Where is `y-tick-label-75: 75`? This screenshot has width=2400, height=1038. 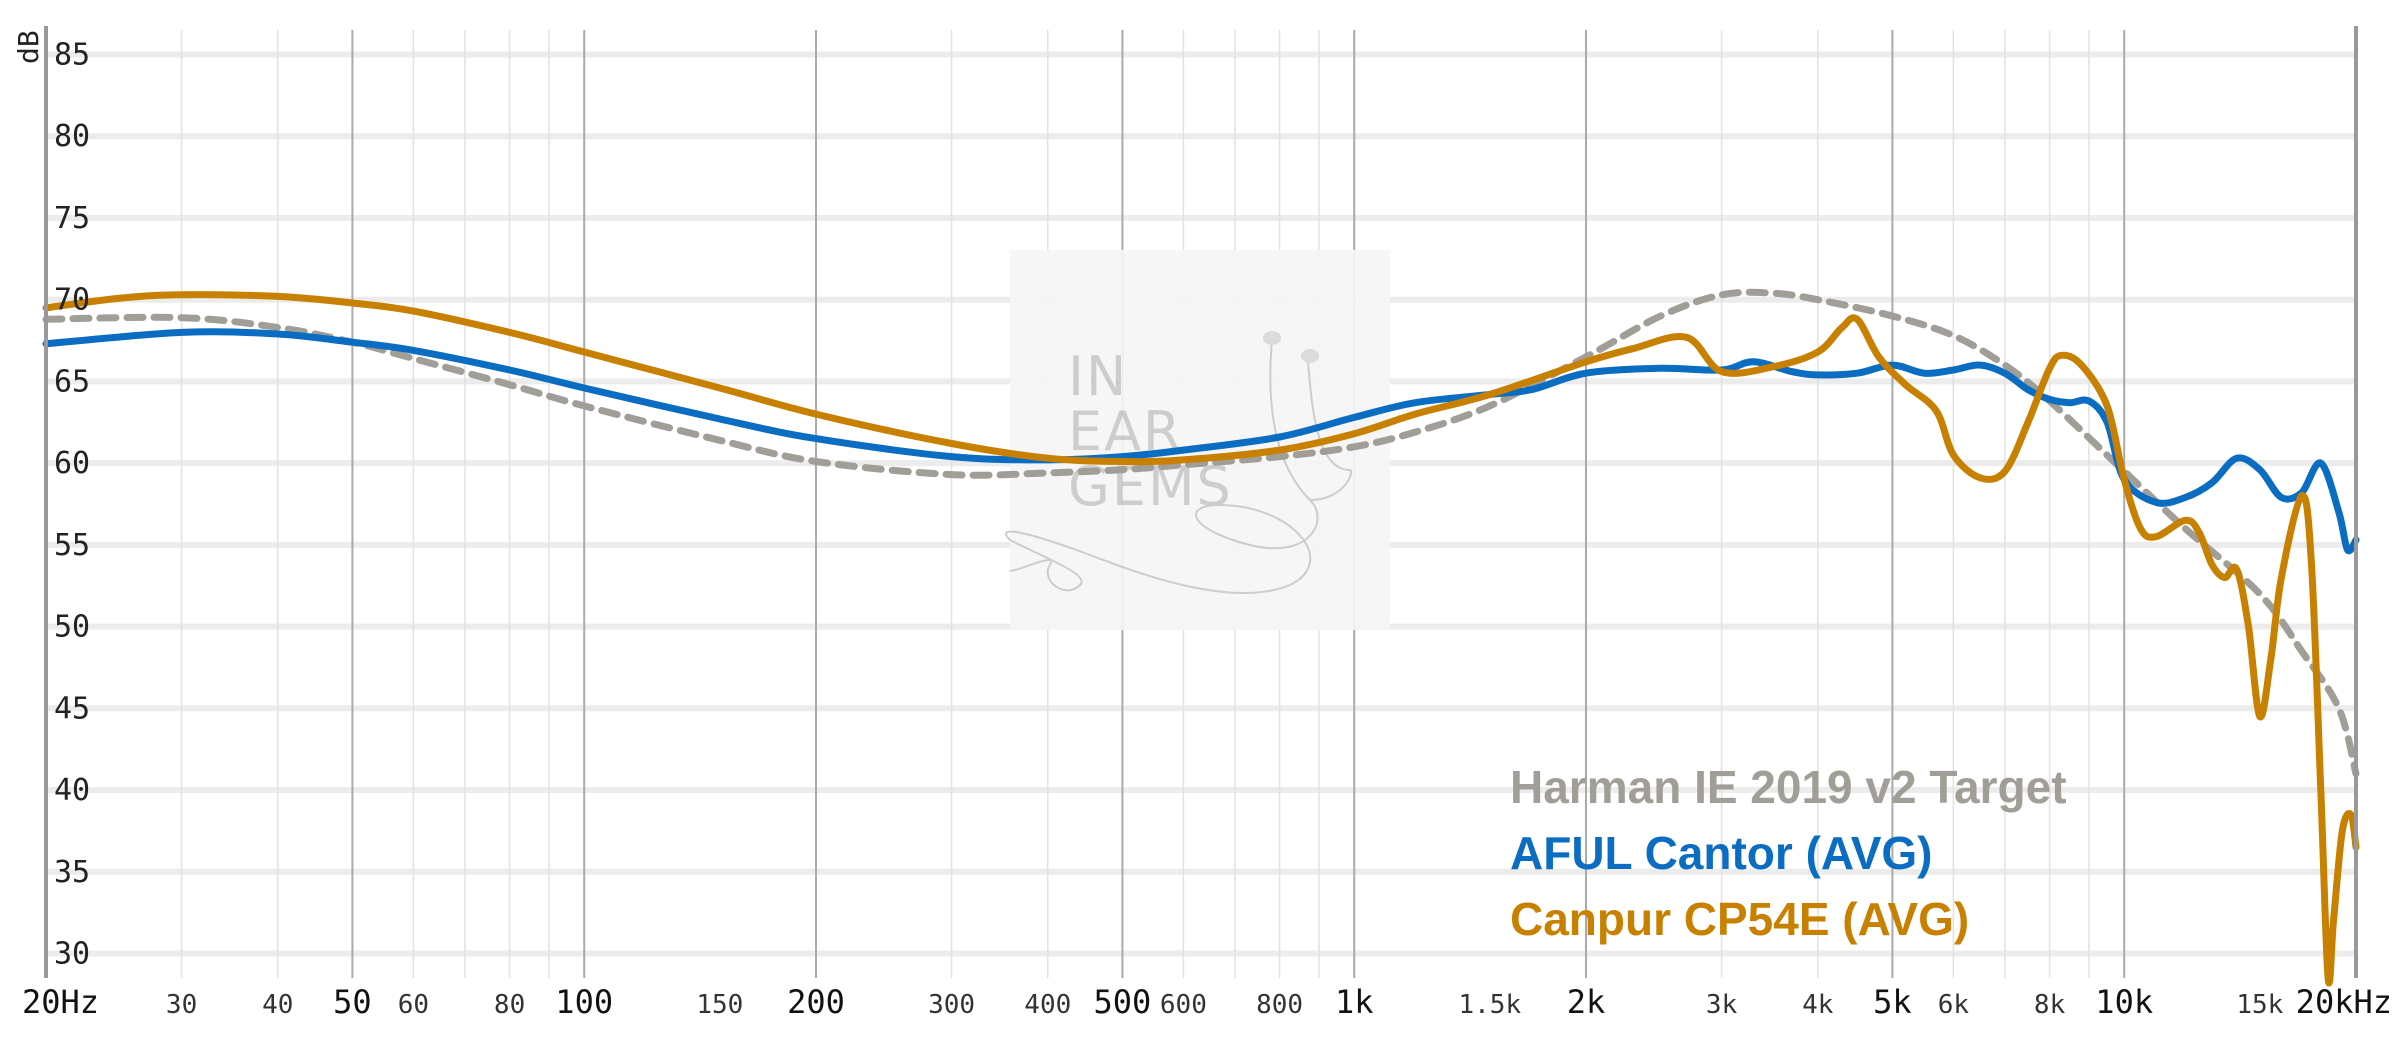
y-tick-label-75: 75 is located at coordinates (72, 218).